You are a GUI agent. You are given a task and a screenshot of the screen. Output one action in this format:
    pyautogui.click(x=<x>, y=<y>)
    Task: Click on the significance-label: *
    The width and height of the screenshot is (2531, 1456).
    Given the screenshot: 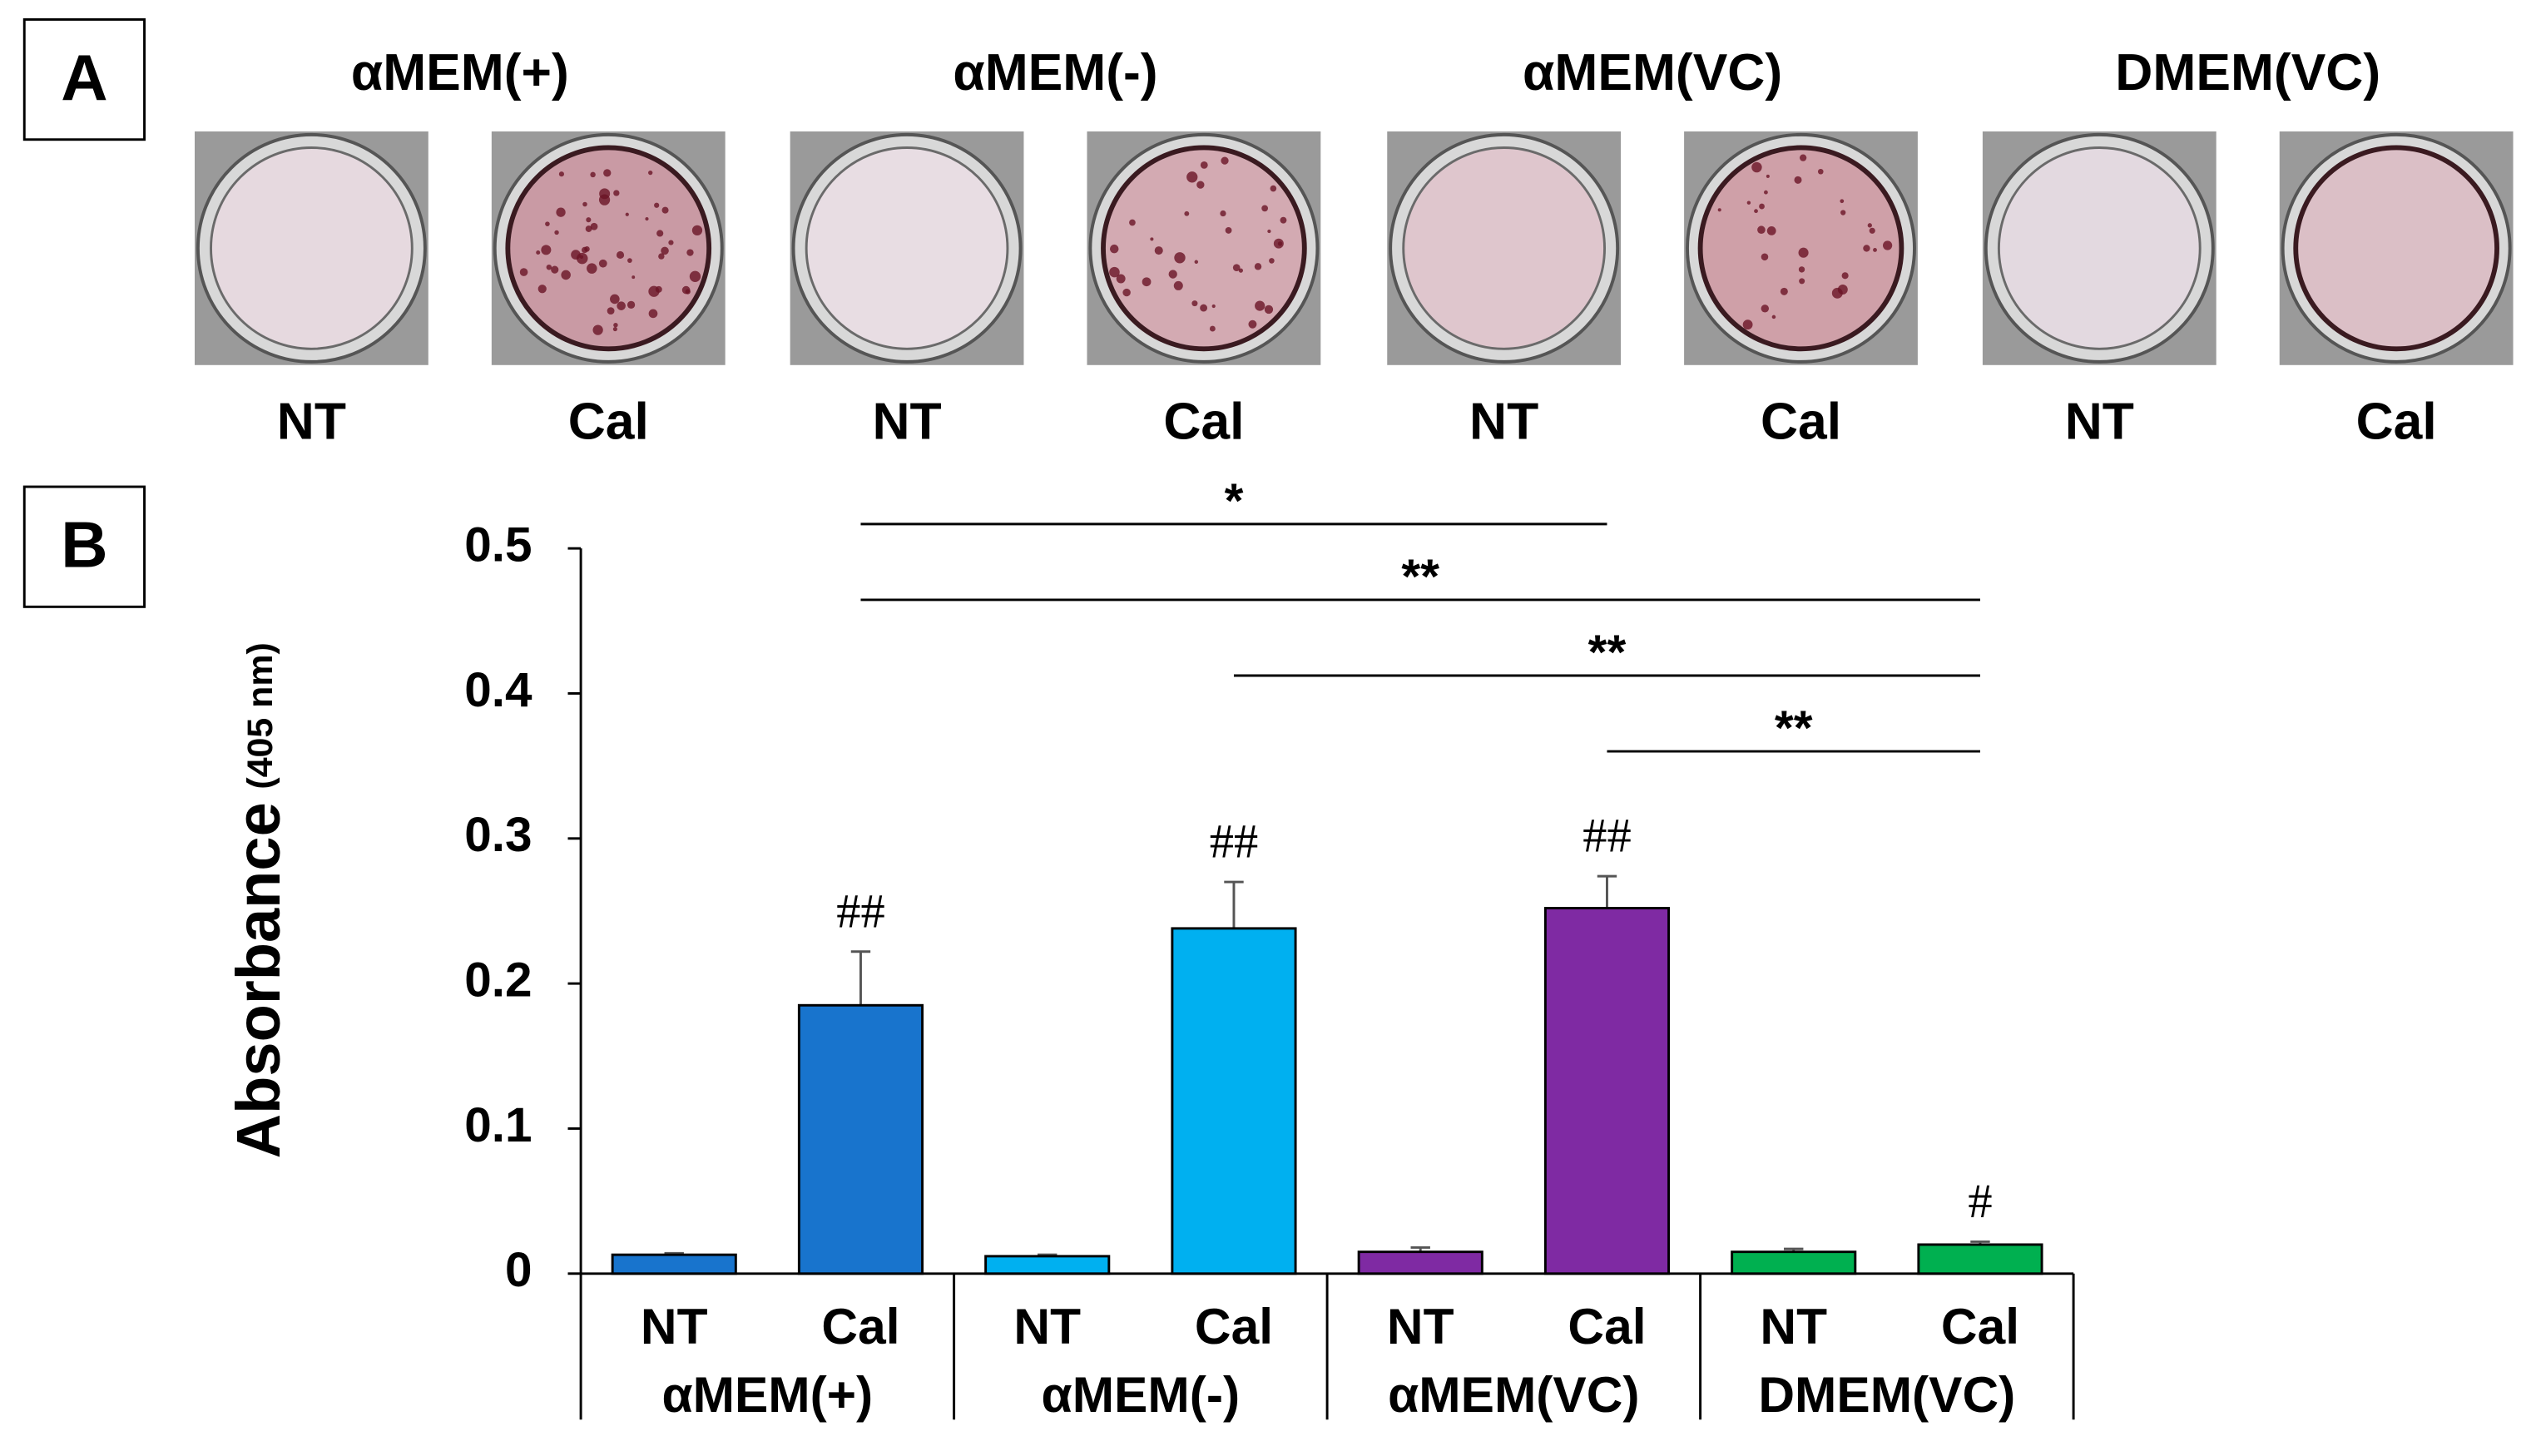 What is the action you would take?
    pyautogui.click(x=1234, y=501)
    